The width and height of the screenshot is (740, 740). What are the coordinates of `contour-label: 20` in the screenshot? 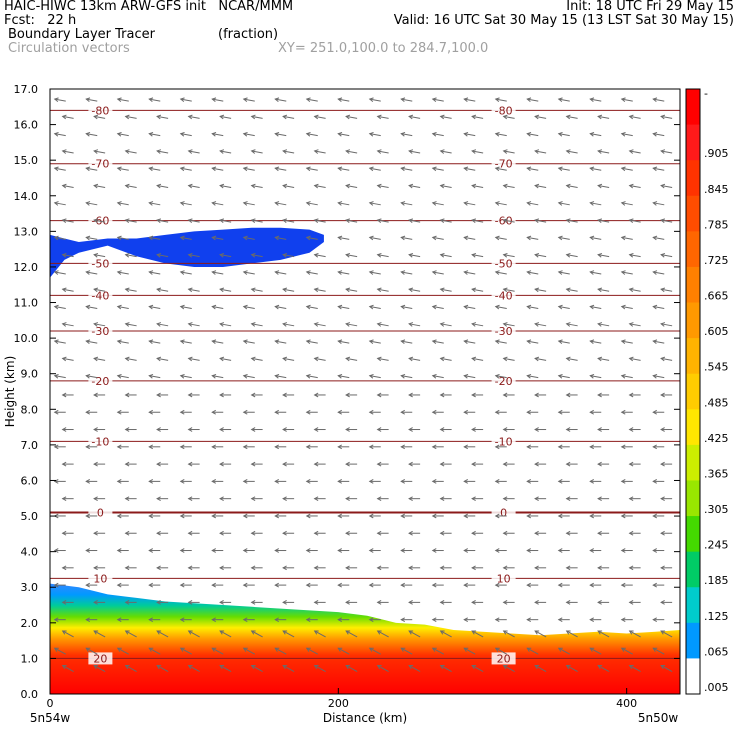 It's located at (100, 658).